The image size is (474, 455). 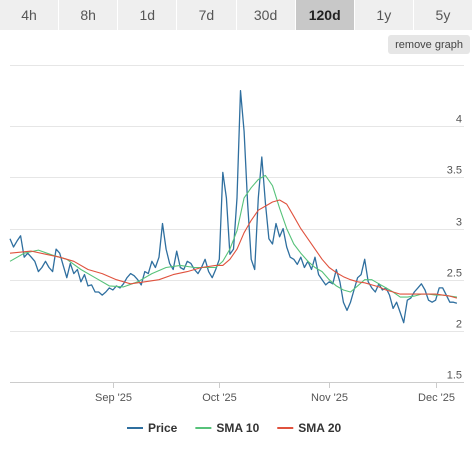 I want to click on y-tick-label: 2, so click(x=459, y=325).